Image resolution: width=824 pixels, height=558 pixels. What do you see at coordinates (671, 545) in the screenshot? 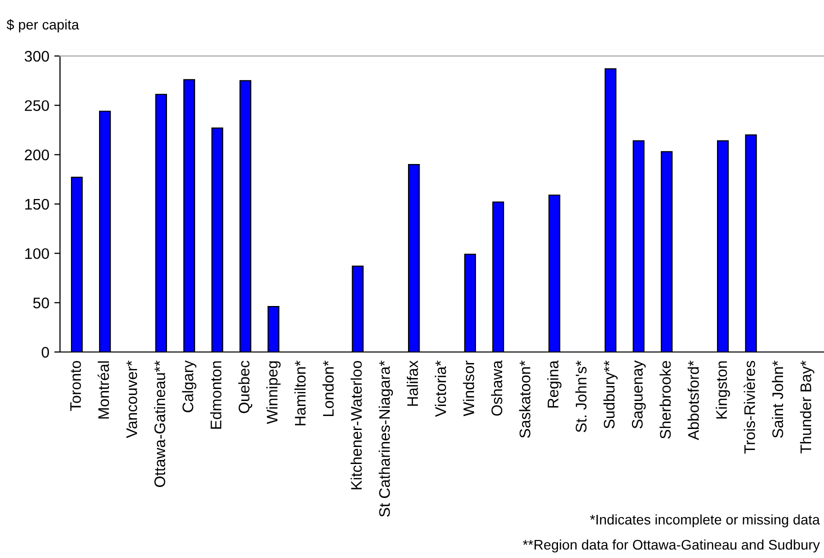
I see `text: **Region data for Ottawa-Gatineau and Sudbury` at bounding box center [671, 545].